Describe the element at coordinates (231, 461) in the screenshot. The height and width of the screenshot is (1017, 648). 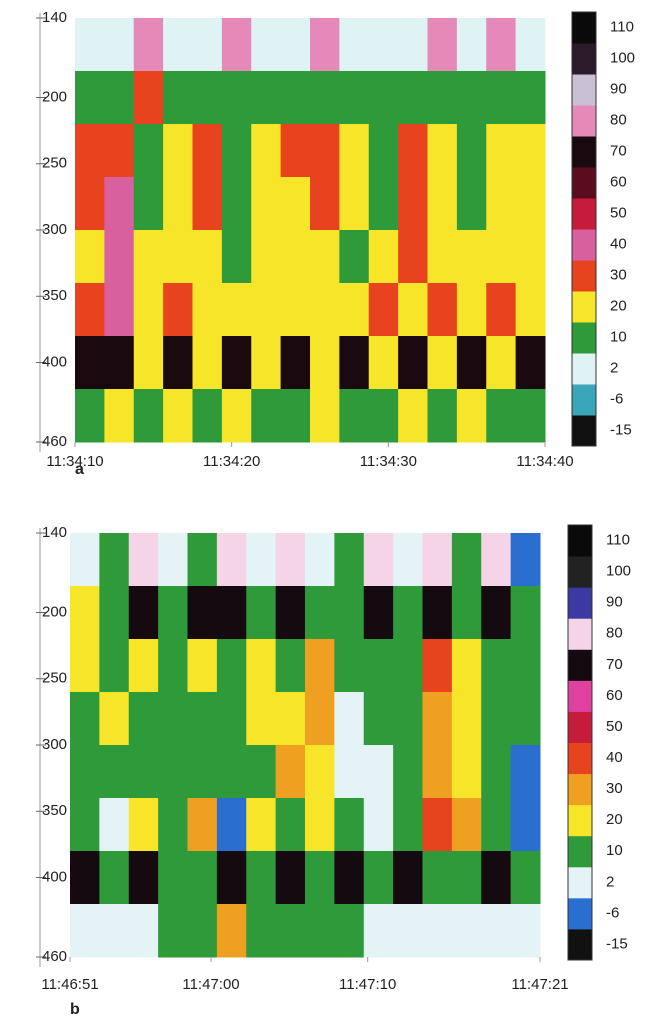
I see `x-tick-label: 11:34:20` at that location.